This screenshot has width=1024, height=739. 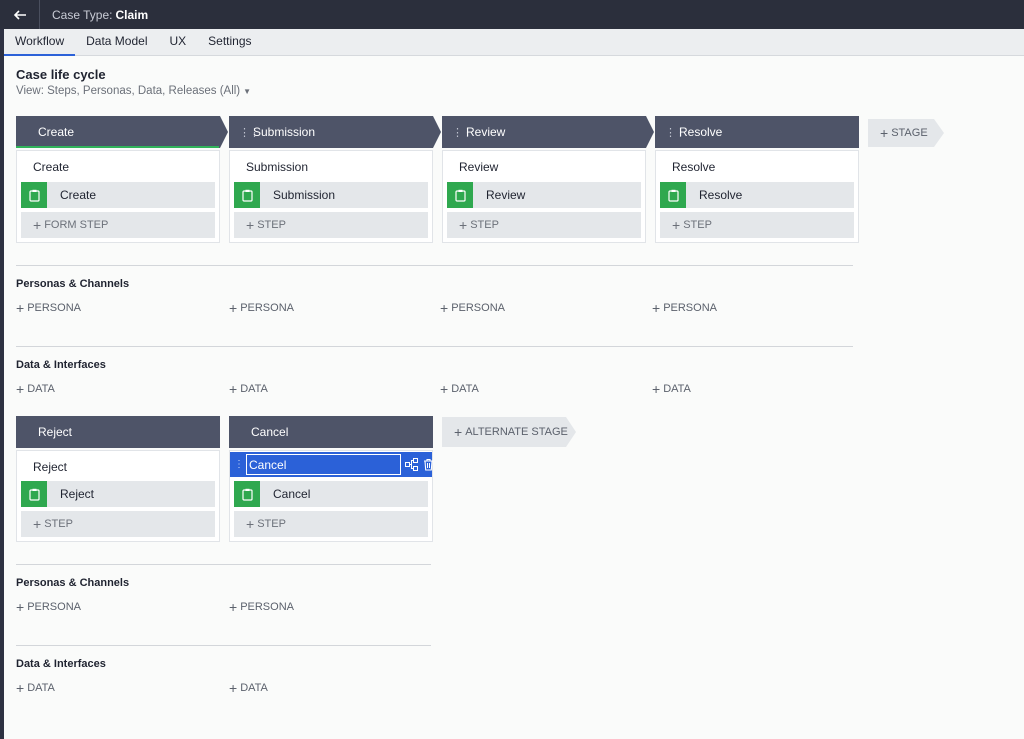 What do you see at coordinates (78, 195) in the screenshot?
I see `step-label: Create` at bounding box center [78, 195].